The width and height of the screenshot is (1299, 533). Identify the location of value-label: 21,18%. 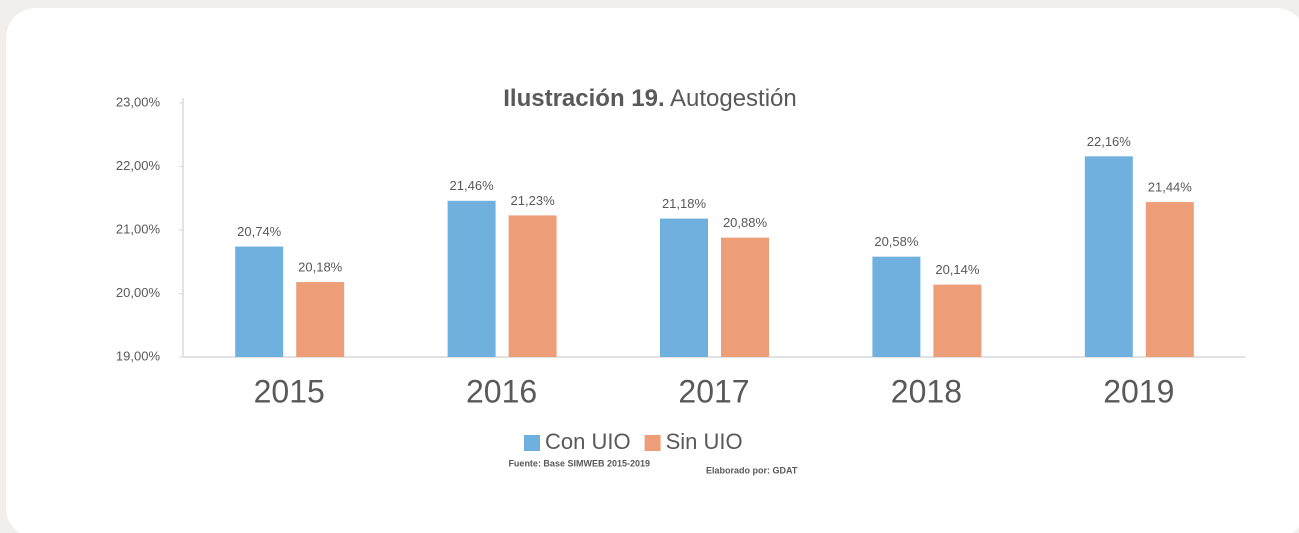
(684, 203).